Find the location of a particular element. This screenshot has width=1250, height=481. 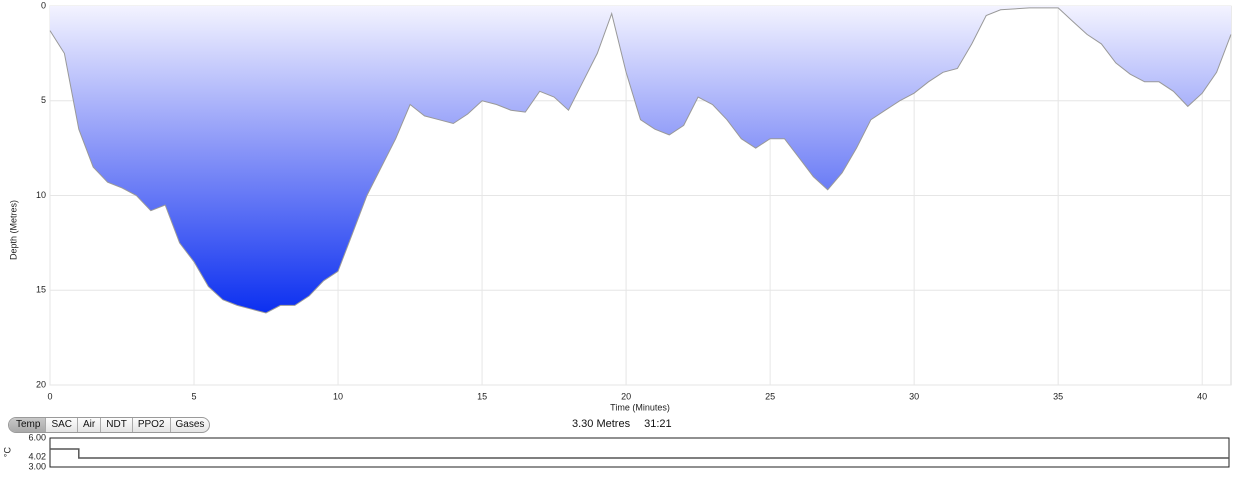

x-tick-label: 40 is located at coordinates (1202, 396).